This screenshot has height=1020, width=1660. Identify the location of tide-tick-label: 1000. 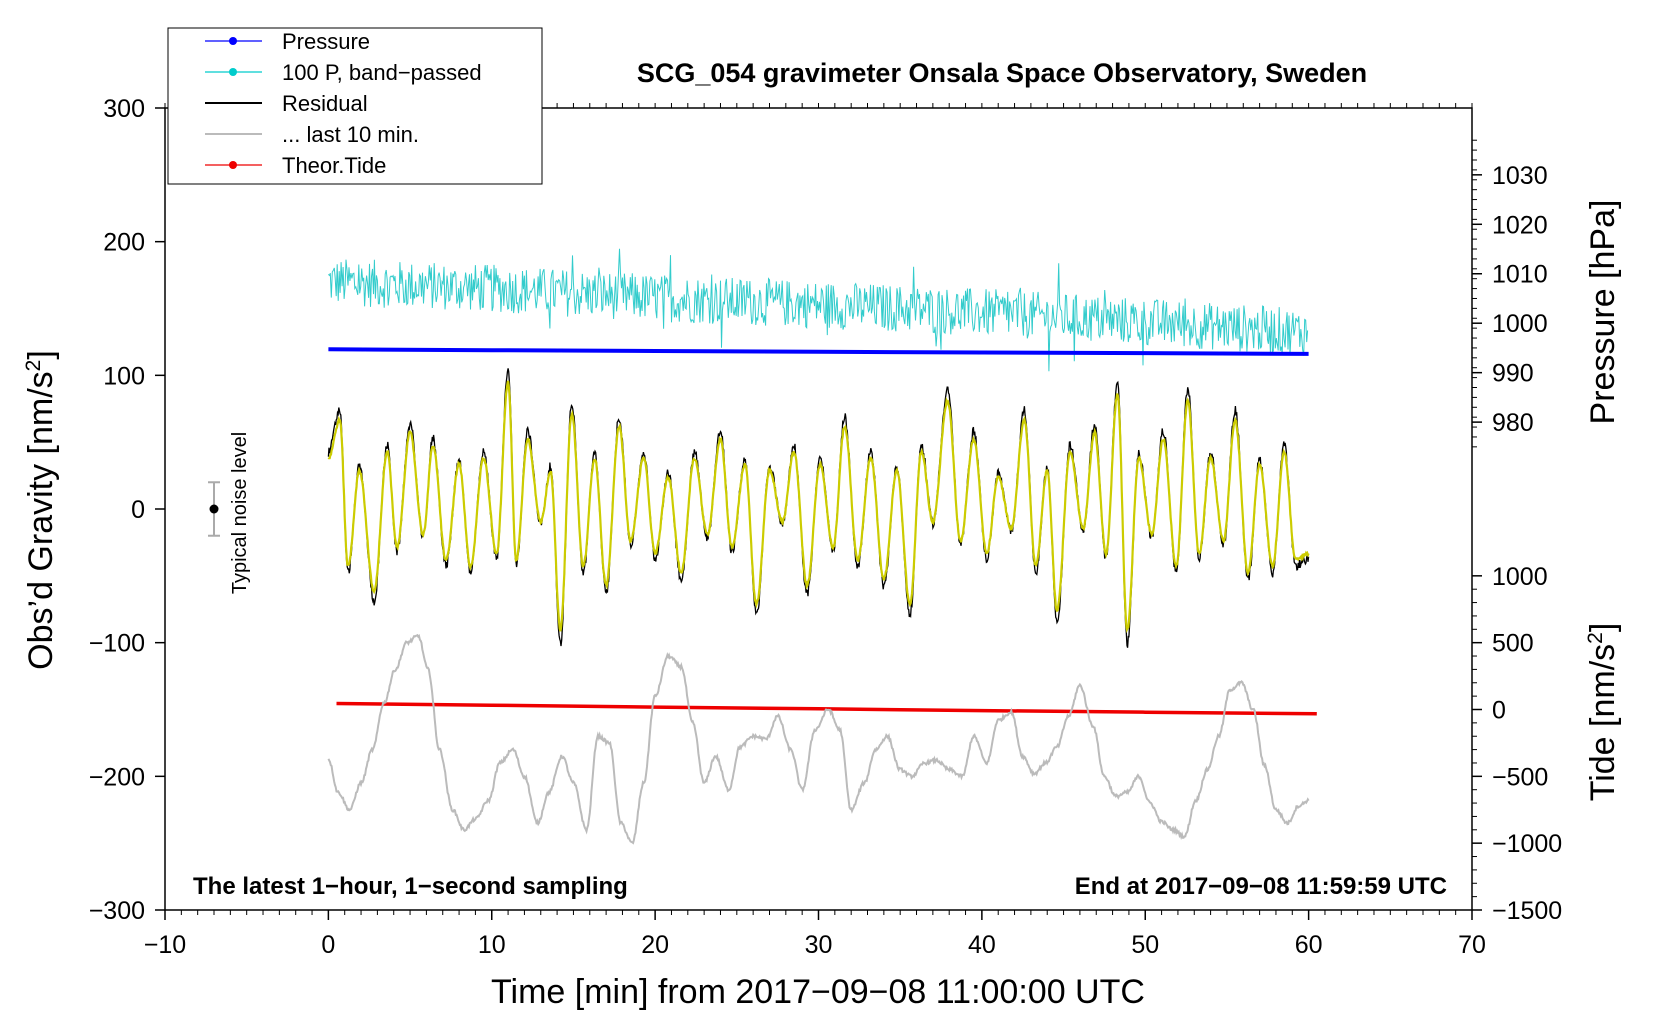
(1520, 577).